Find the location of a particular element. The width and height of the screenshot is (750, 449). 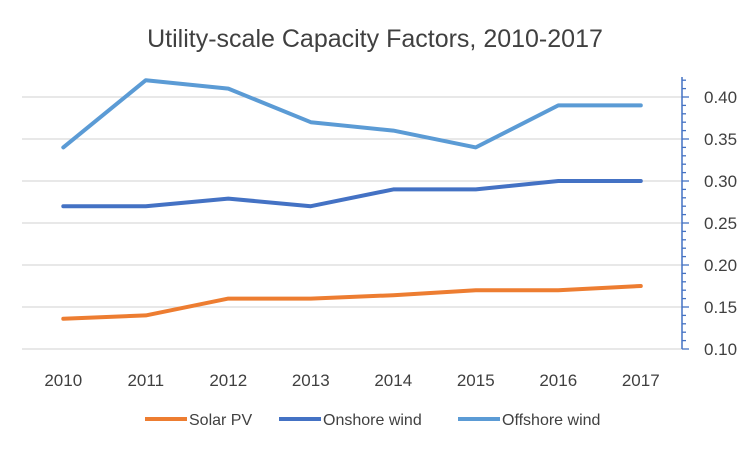

right-y-axis is located at coordinates (685, 213).